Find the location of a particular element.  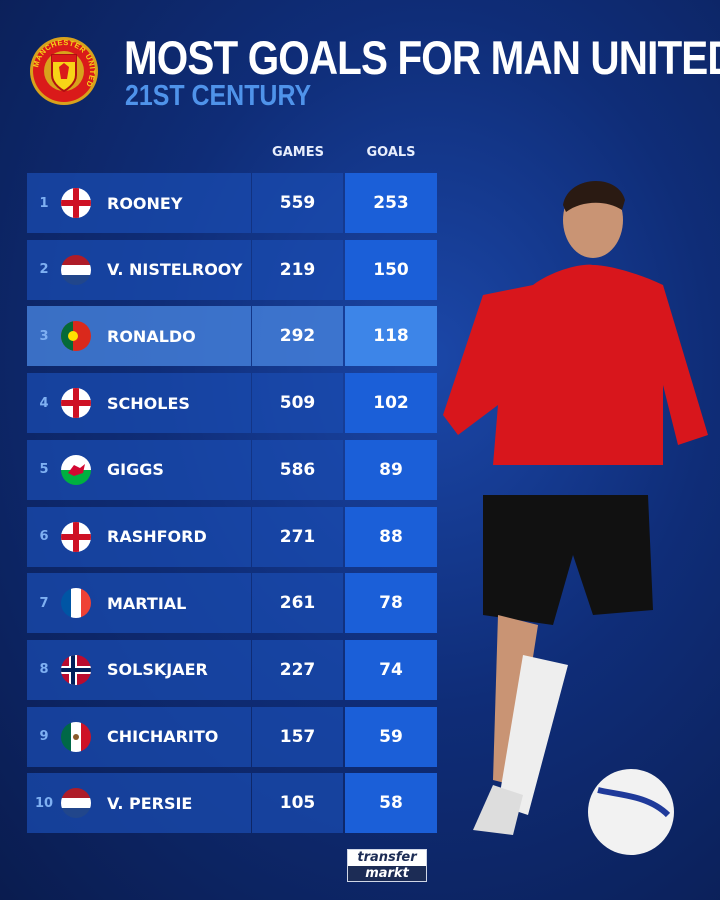

rank-number: 10 is located at coordinates (44, 803).